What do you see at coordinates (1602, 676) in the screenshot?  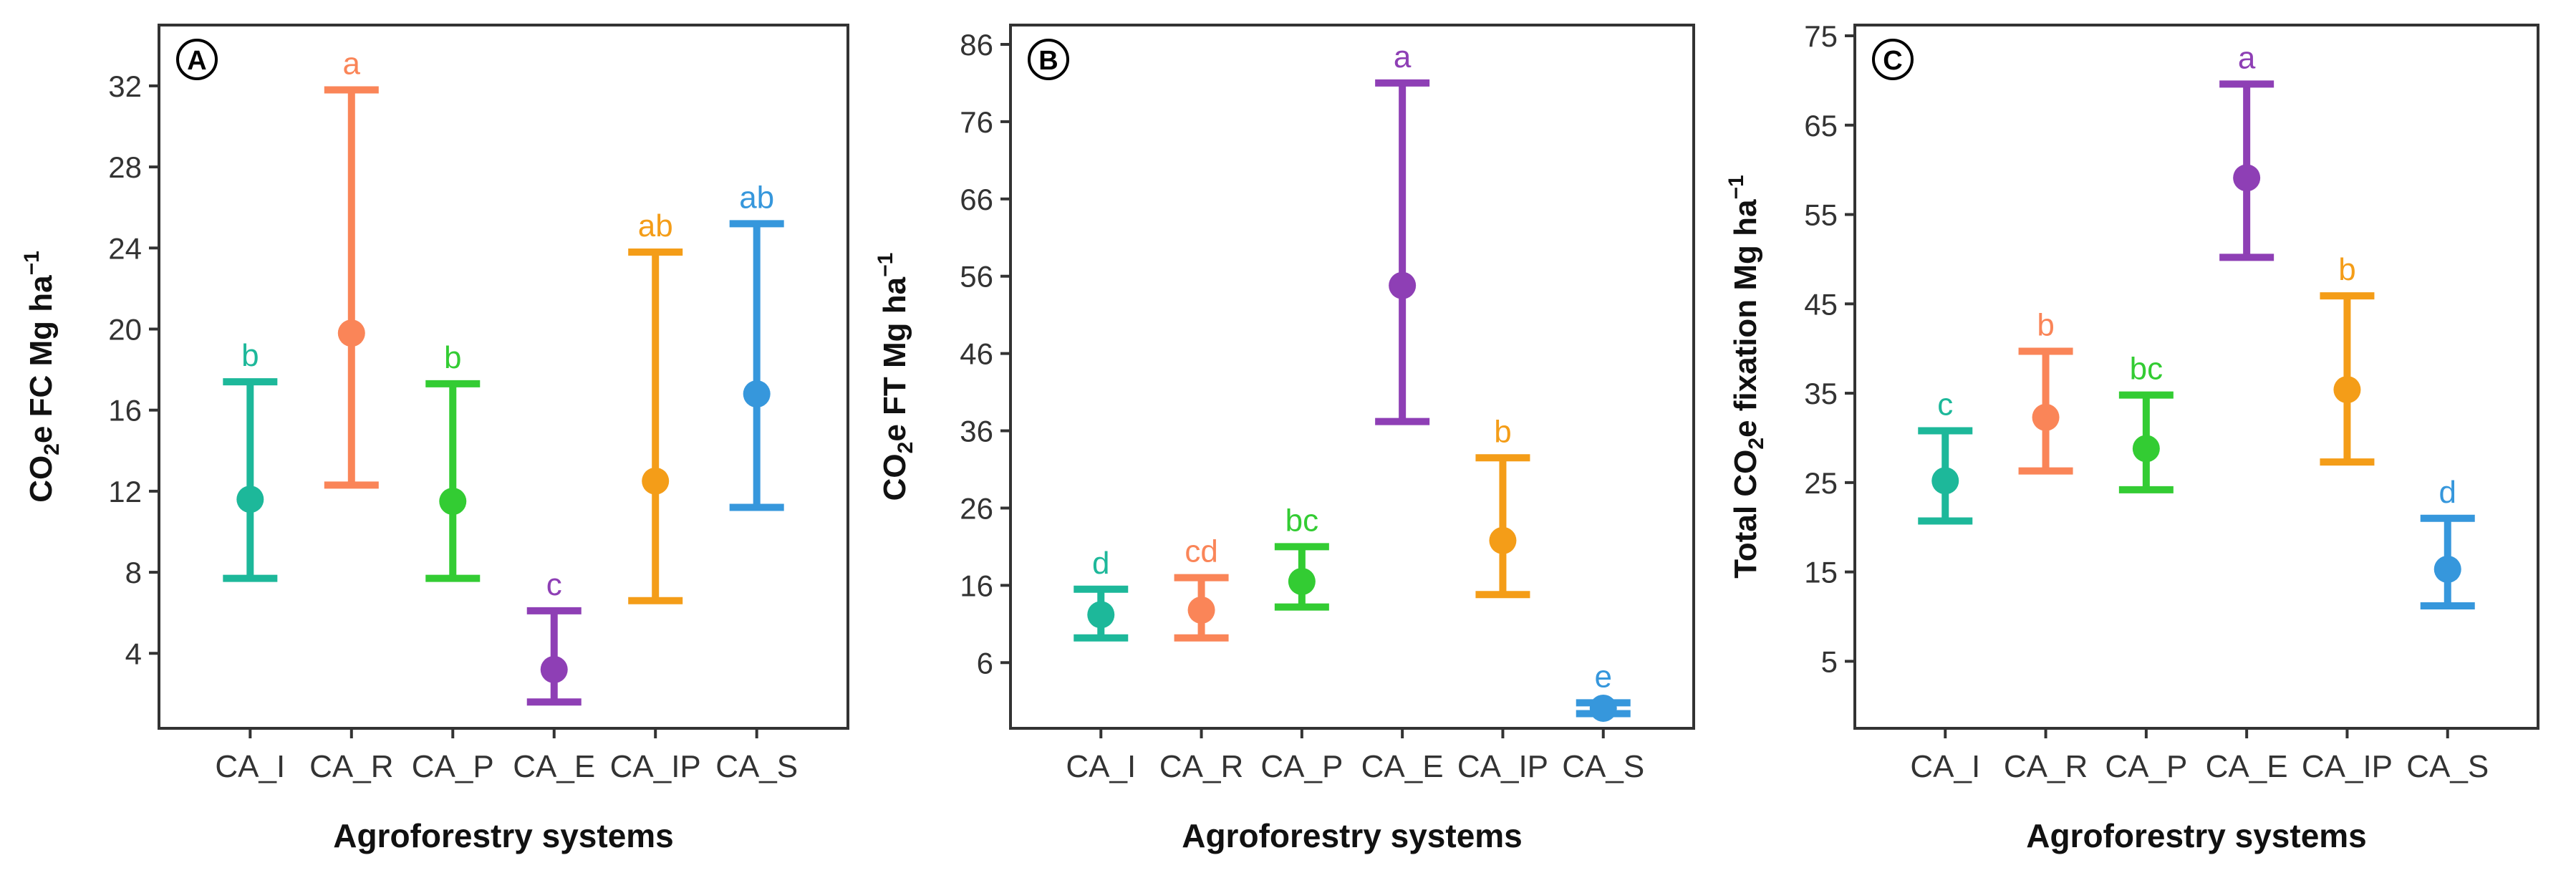 I see `significance-letter-CA_S: e` at bounding box center [1602, 676].